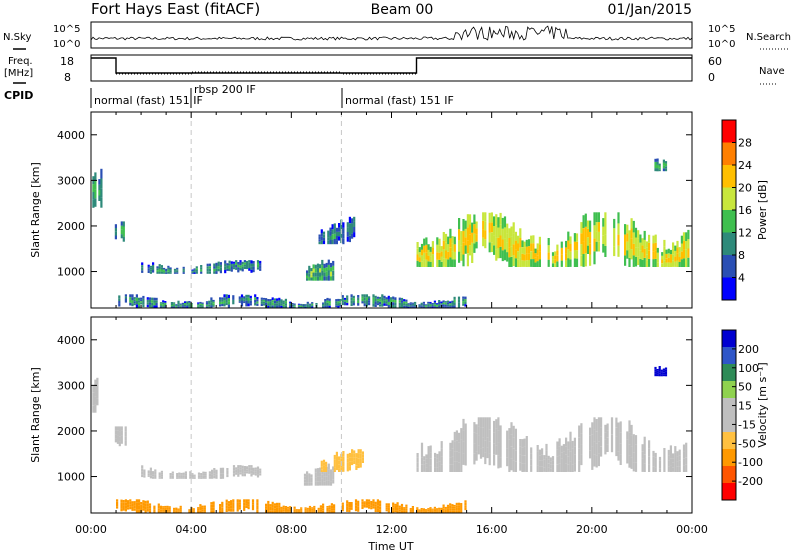 The image size is (800, 554). What do you see at coordinates (721, 44) in the screenshot?
I see `noise-right-tick-bottom: 10^0` at bounding box center [721, 44].